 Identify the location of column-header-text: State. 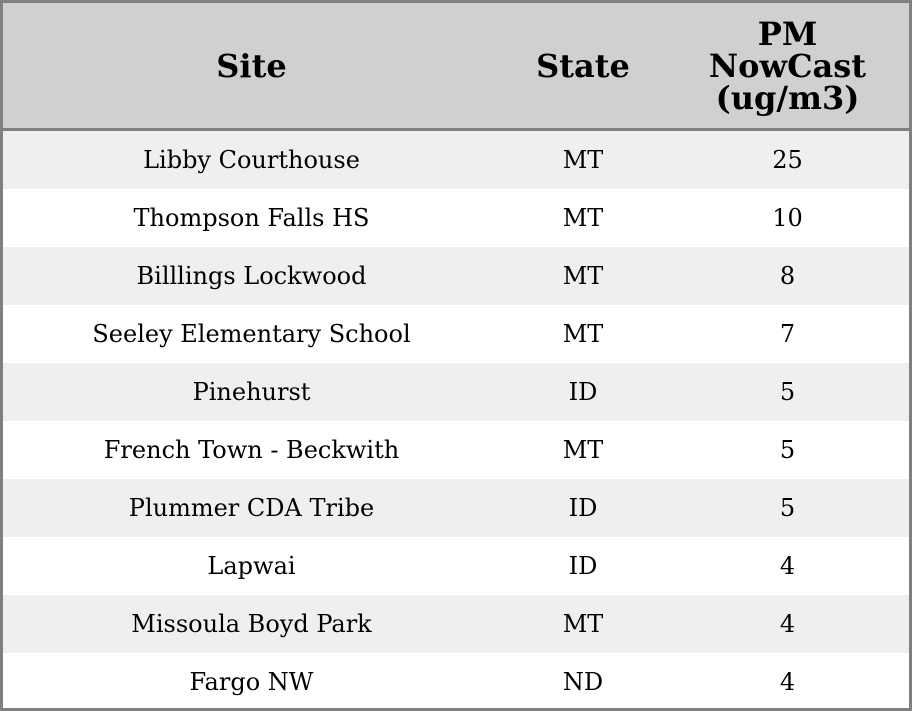
(583, 65).